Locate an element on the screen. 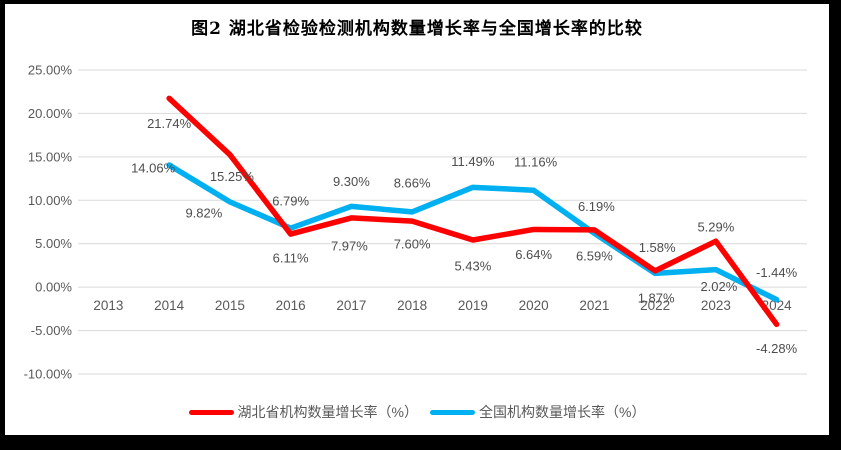 This screenshot has height=450, width=841. legend-swatch-national-line is located at coordinates (452, 412).